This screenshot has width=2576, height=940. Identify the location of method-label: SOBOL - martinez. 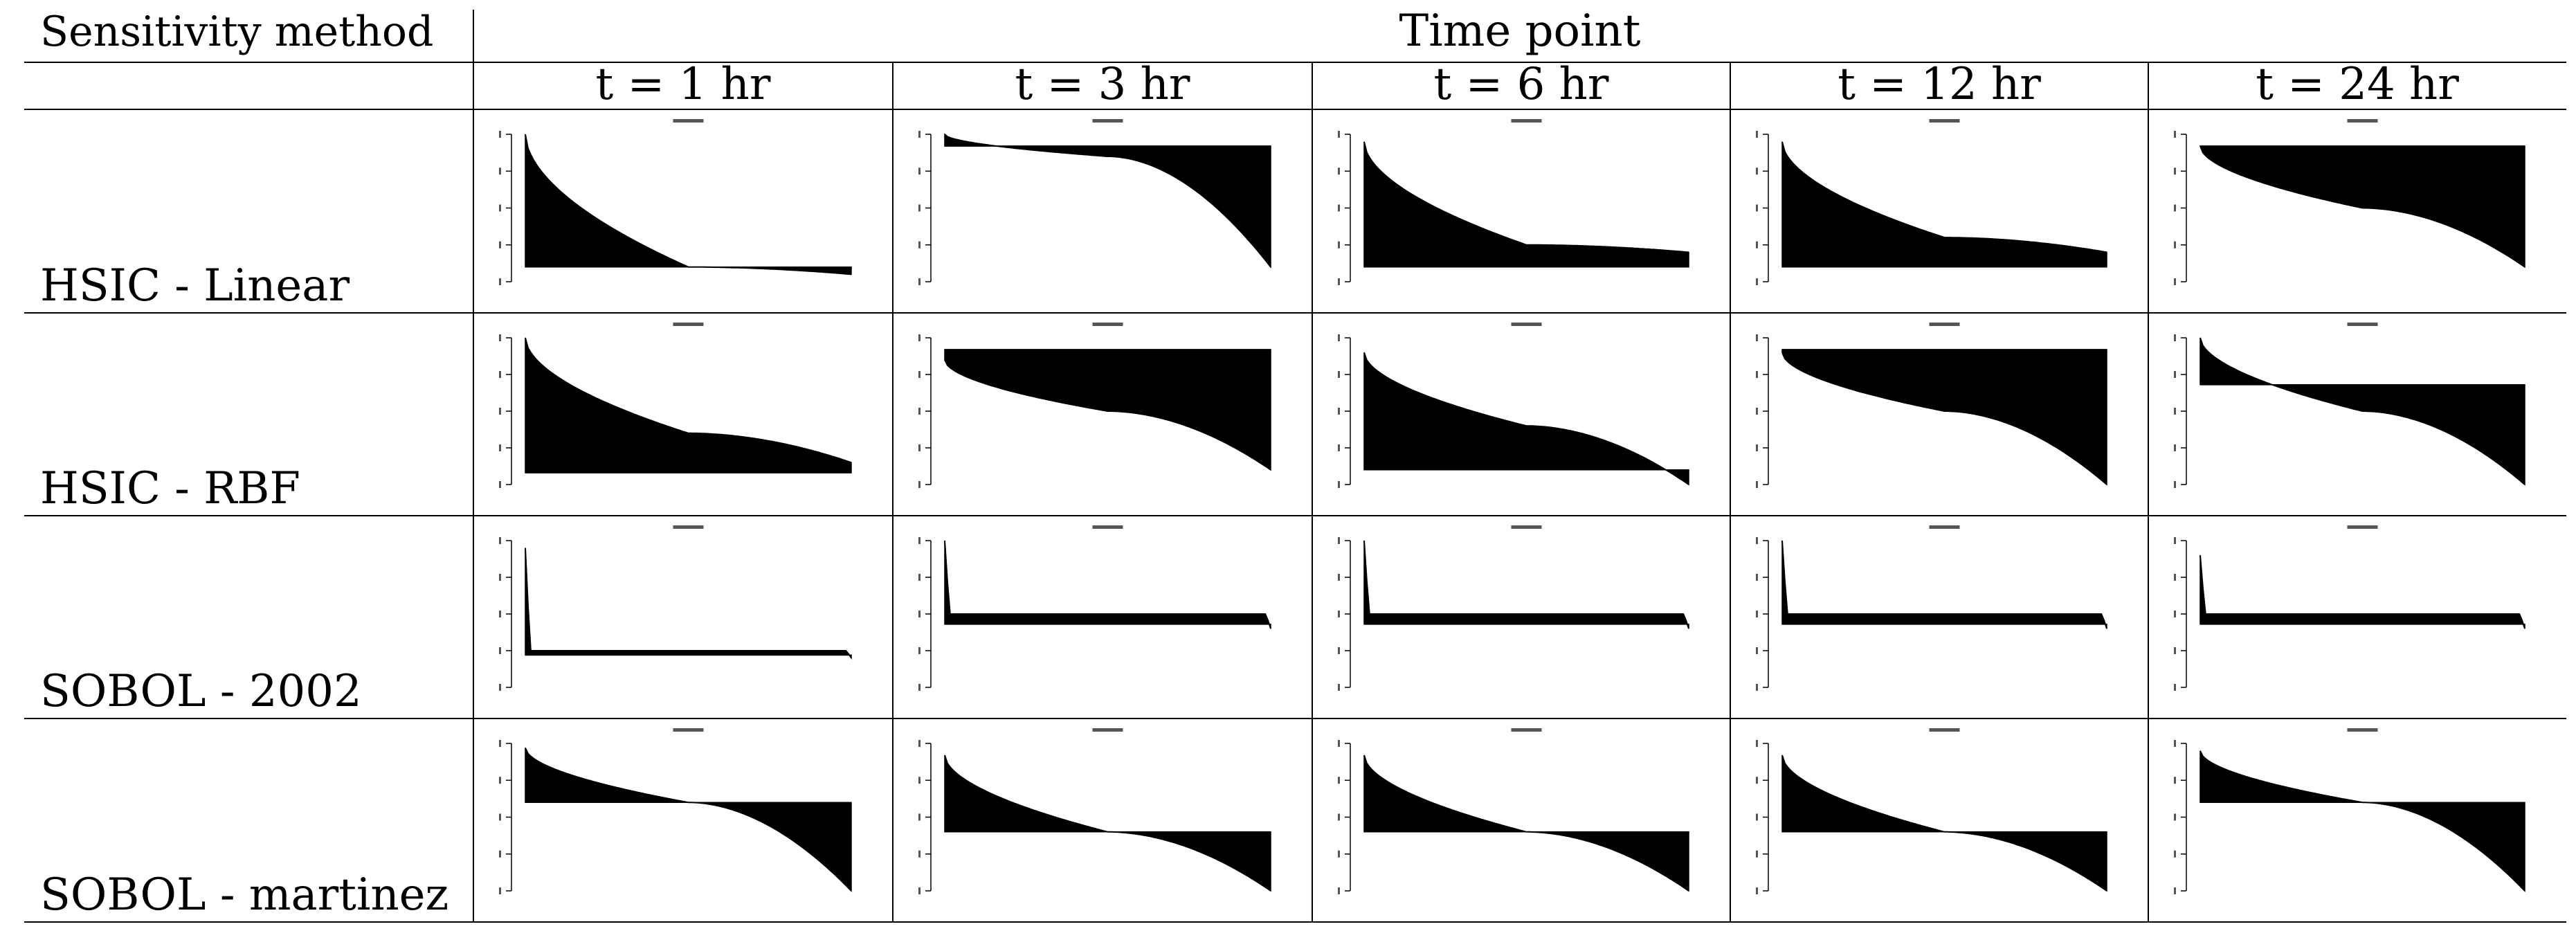
(244, 895).